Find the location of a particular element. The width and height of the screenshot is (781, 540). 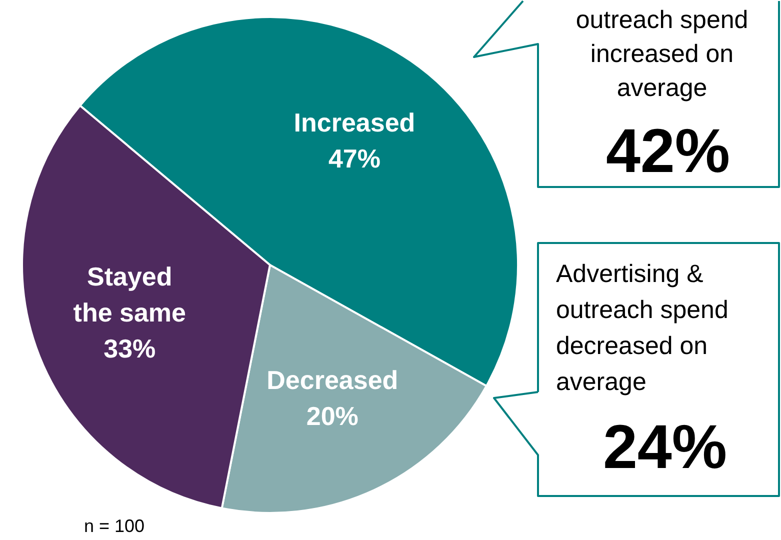

text: 42% is located at coordinates (668, 151).